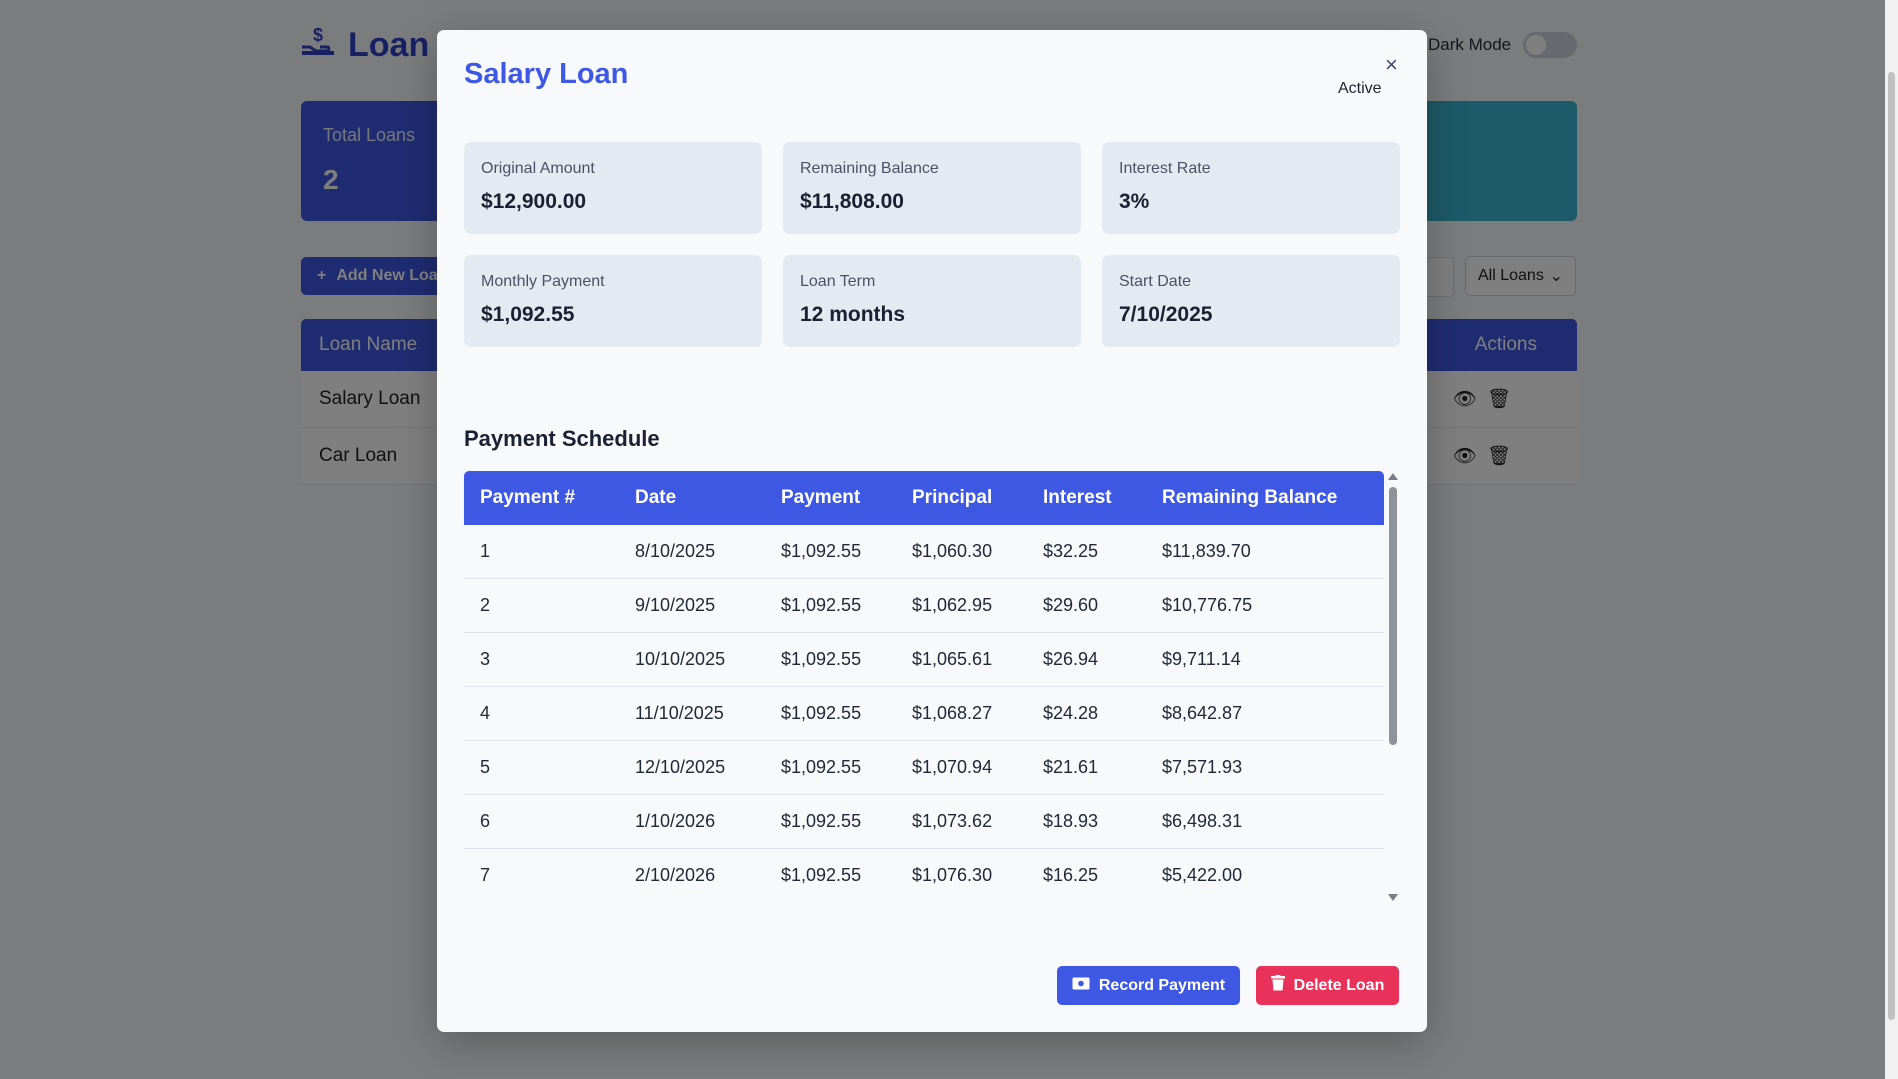 This screenshot has height=1079, width=1898. I want to click on col-payment-number: Payment #, so click(541, 498).